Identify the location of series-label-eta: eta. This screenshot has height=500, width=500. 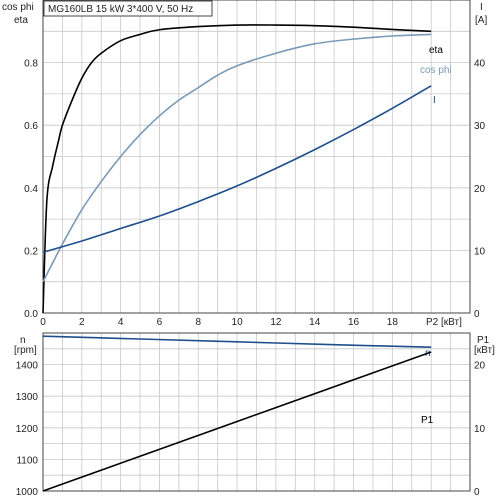
(436, 50).